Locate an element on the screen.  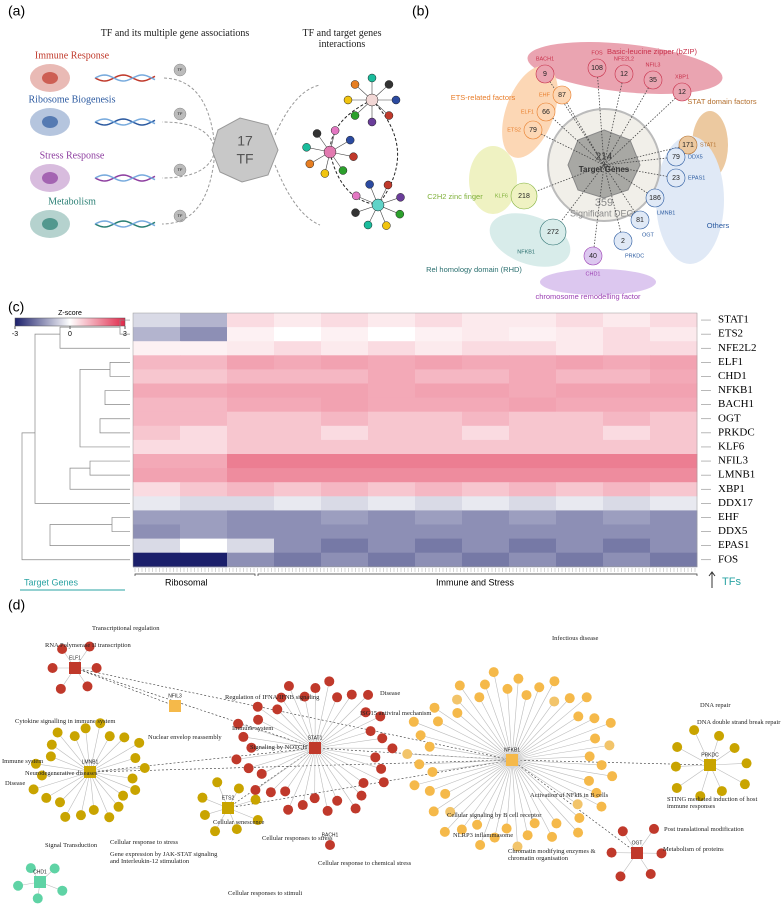
row-label: ETS2 is located at coordinates (730, 334).